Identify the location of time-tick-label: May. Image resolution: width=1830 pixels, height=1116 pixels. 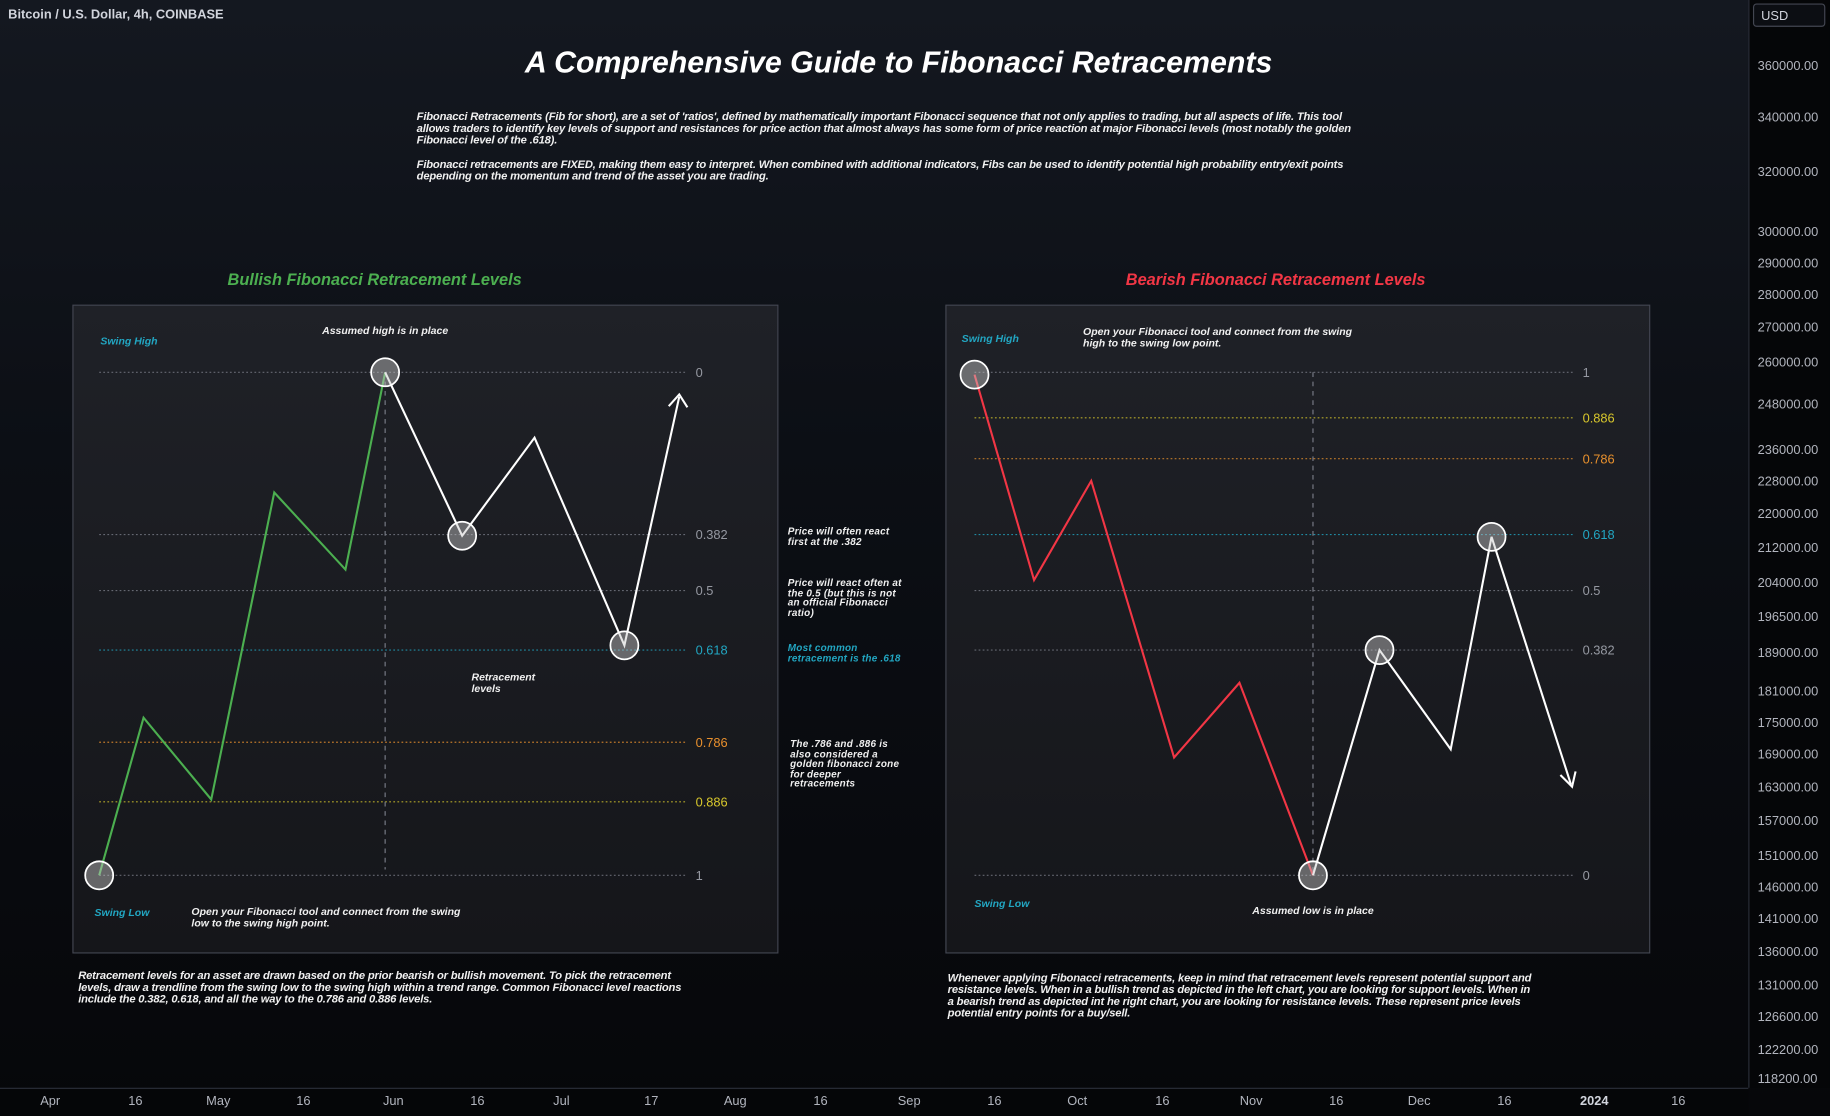
(218, 1101).